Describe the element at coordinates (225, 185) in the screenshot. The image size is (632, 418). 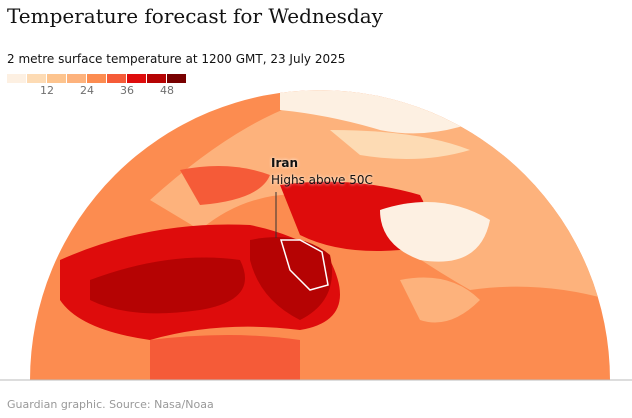
I see `europe` at that location.